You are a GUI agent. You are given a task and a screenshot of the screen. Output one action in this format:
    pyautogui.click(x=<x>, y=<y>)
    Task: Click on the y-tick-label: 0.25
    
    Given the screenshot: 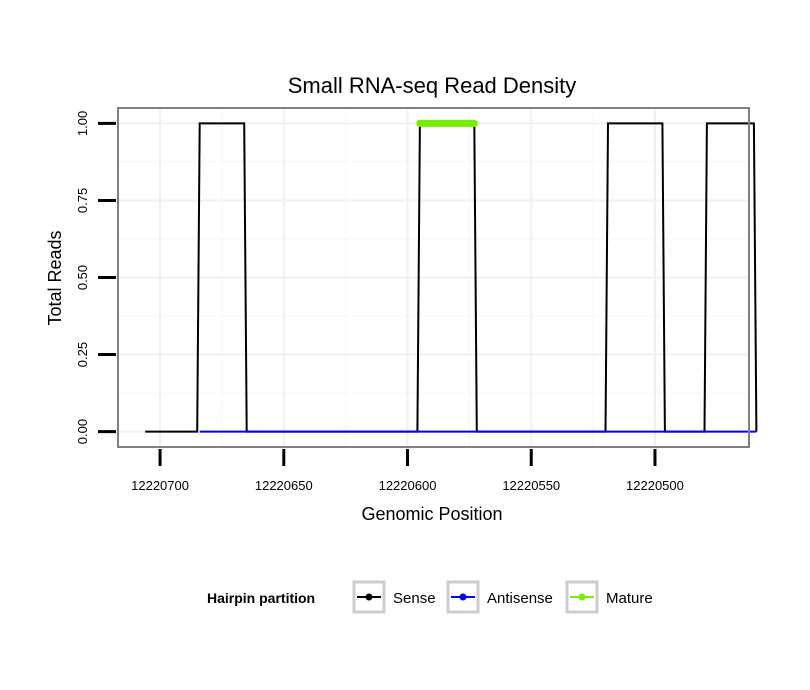 What is the action you would take?
    pyautogui.click(x=82, y=354)
    